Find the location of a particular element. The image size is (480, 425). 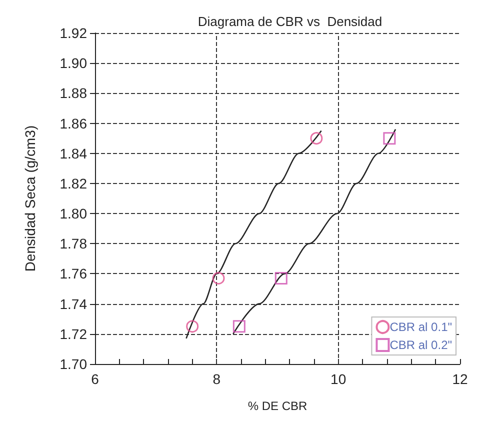

y-tick-label: 1.82 is located at coordinates (74, 183).